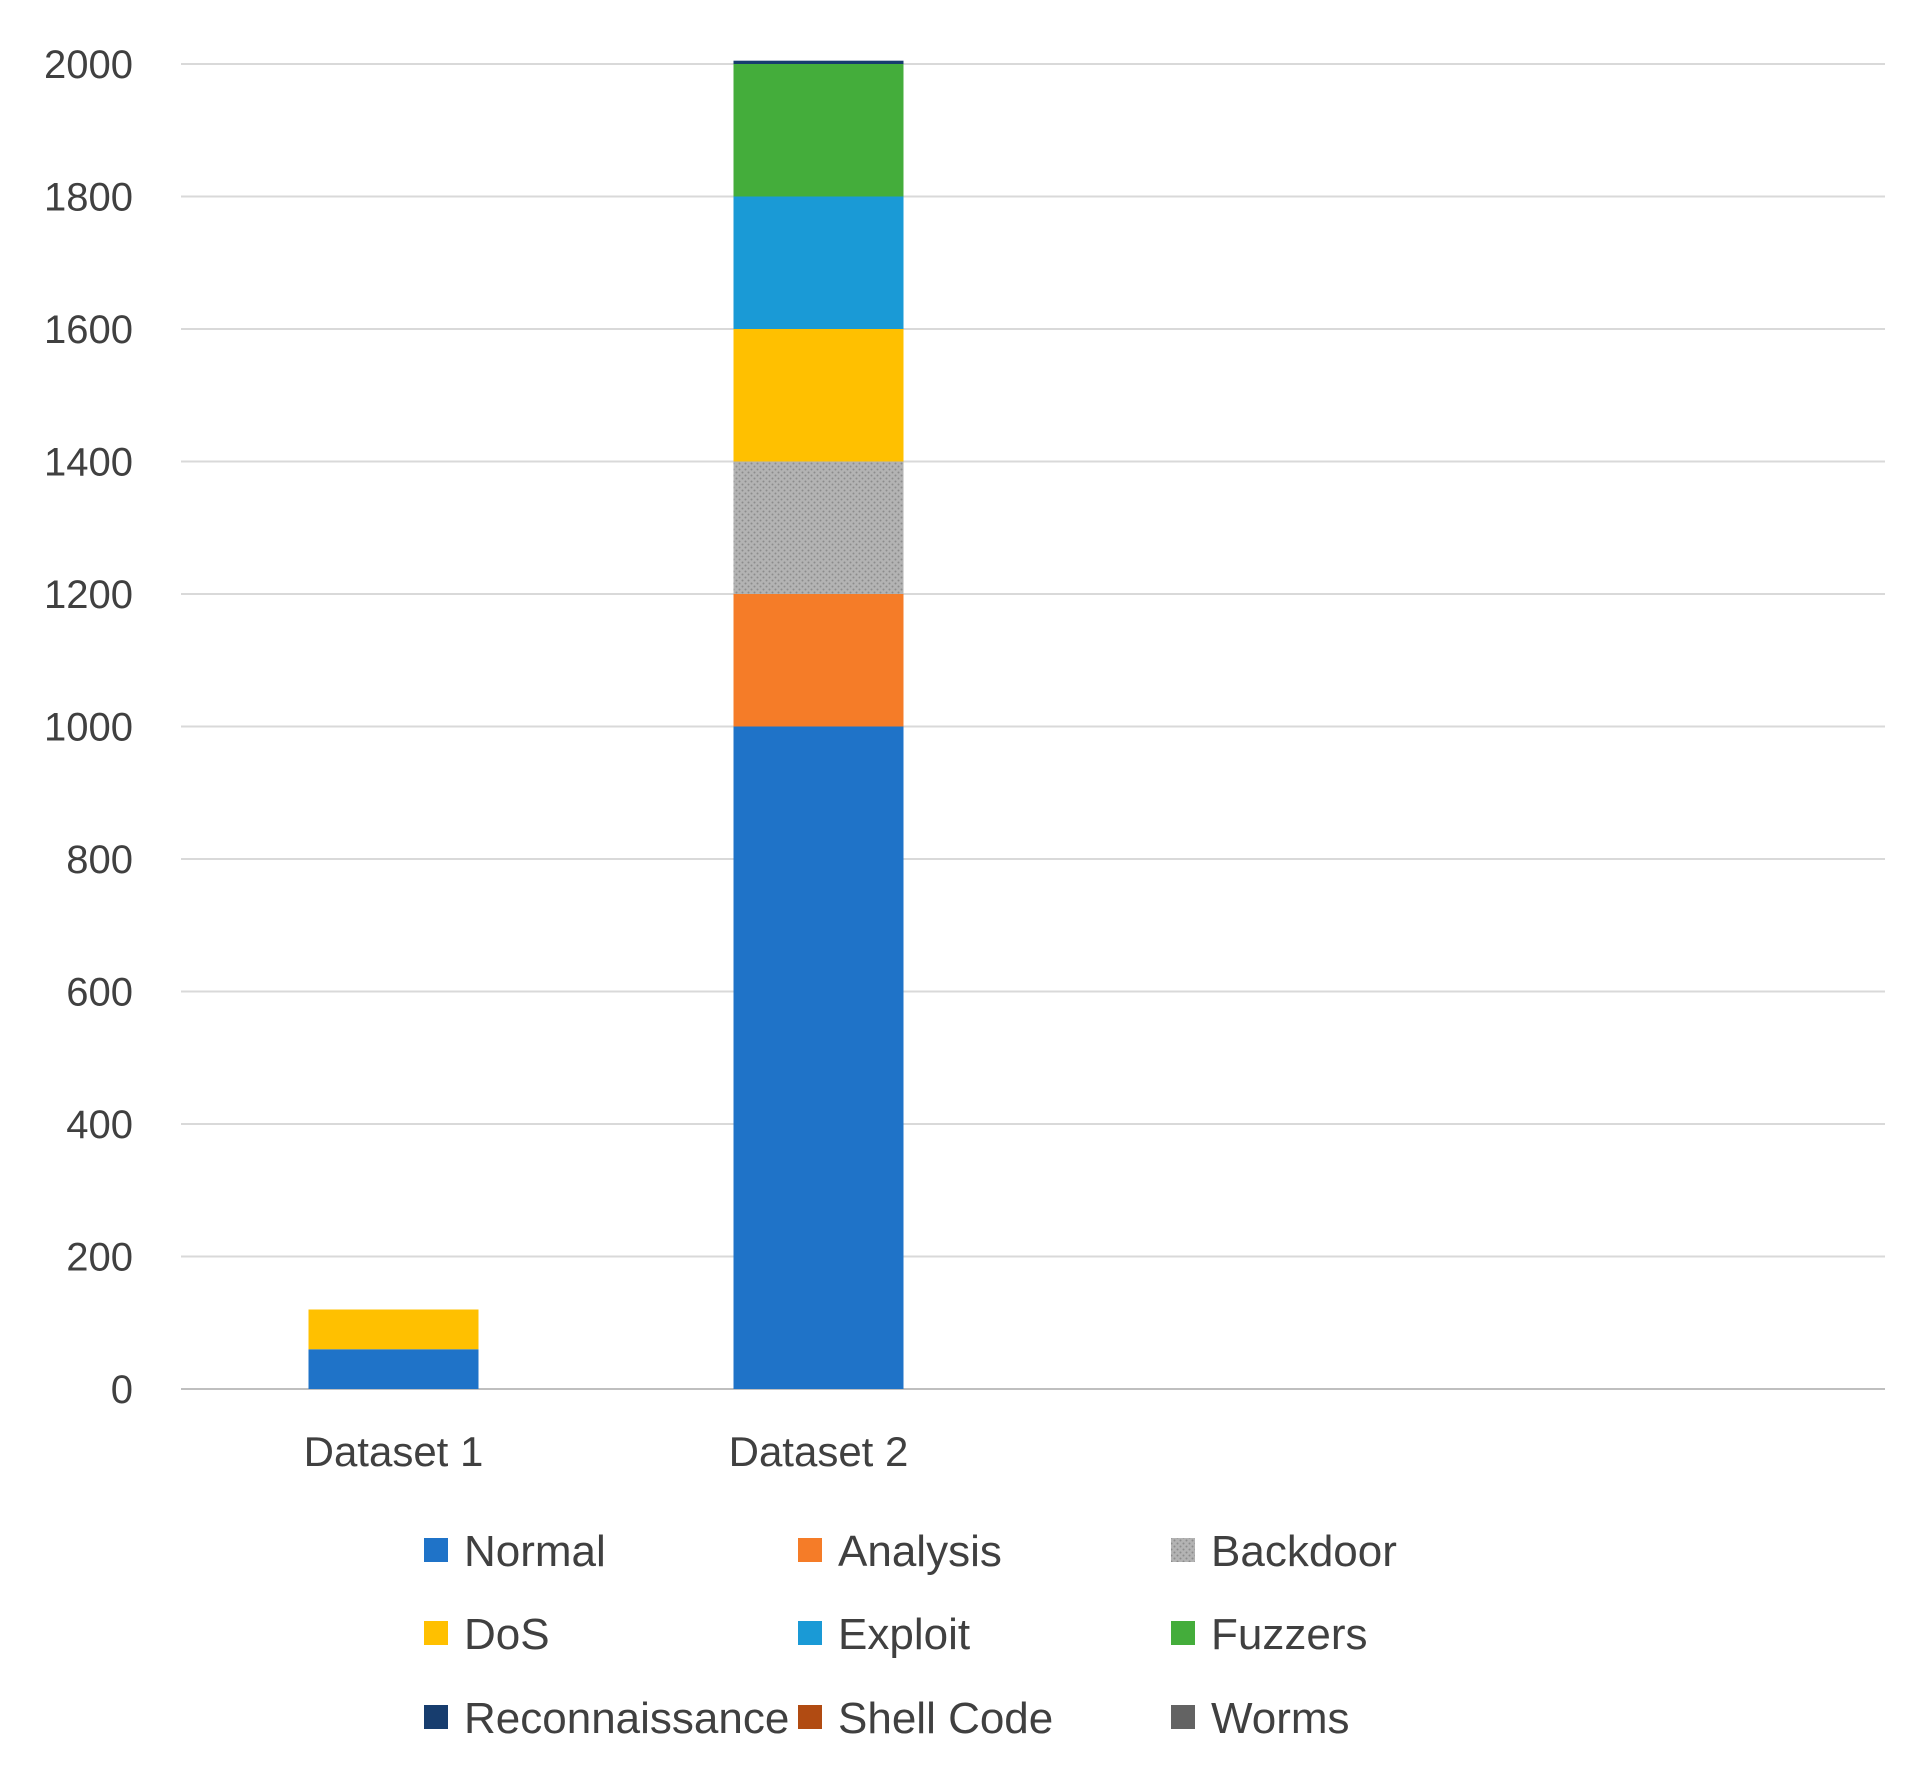  What do you see at coordinates (945, 1718) in the screenshot?
I see `legend-label: Shell Code` at bounding box center [945, 1718].